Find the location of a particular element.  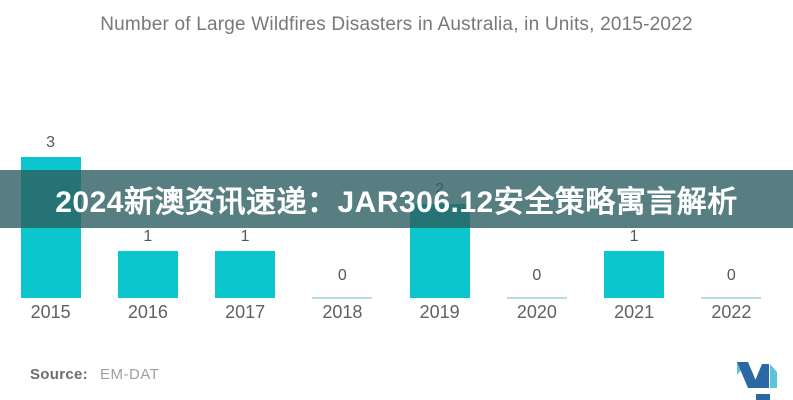

logo-shape-blue-right is located at coordinates (760, 376).